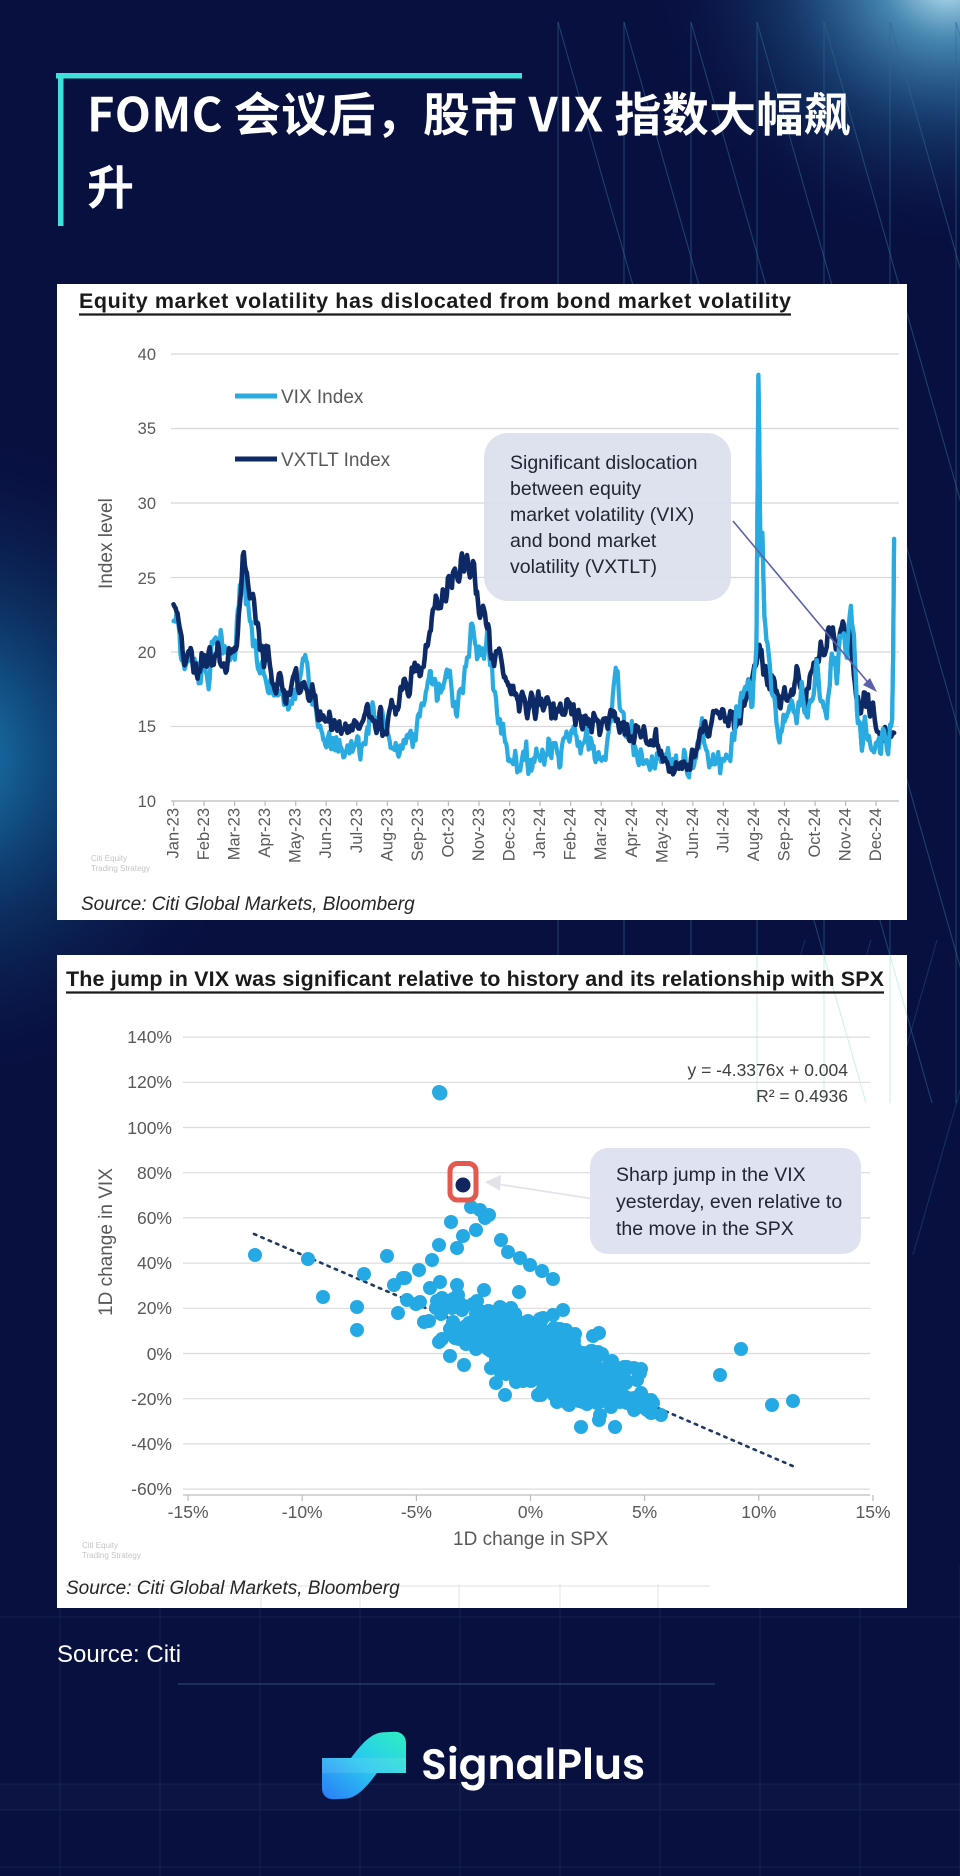  I want to click on svg-text: 20, so click(147, 653).